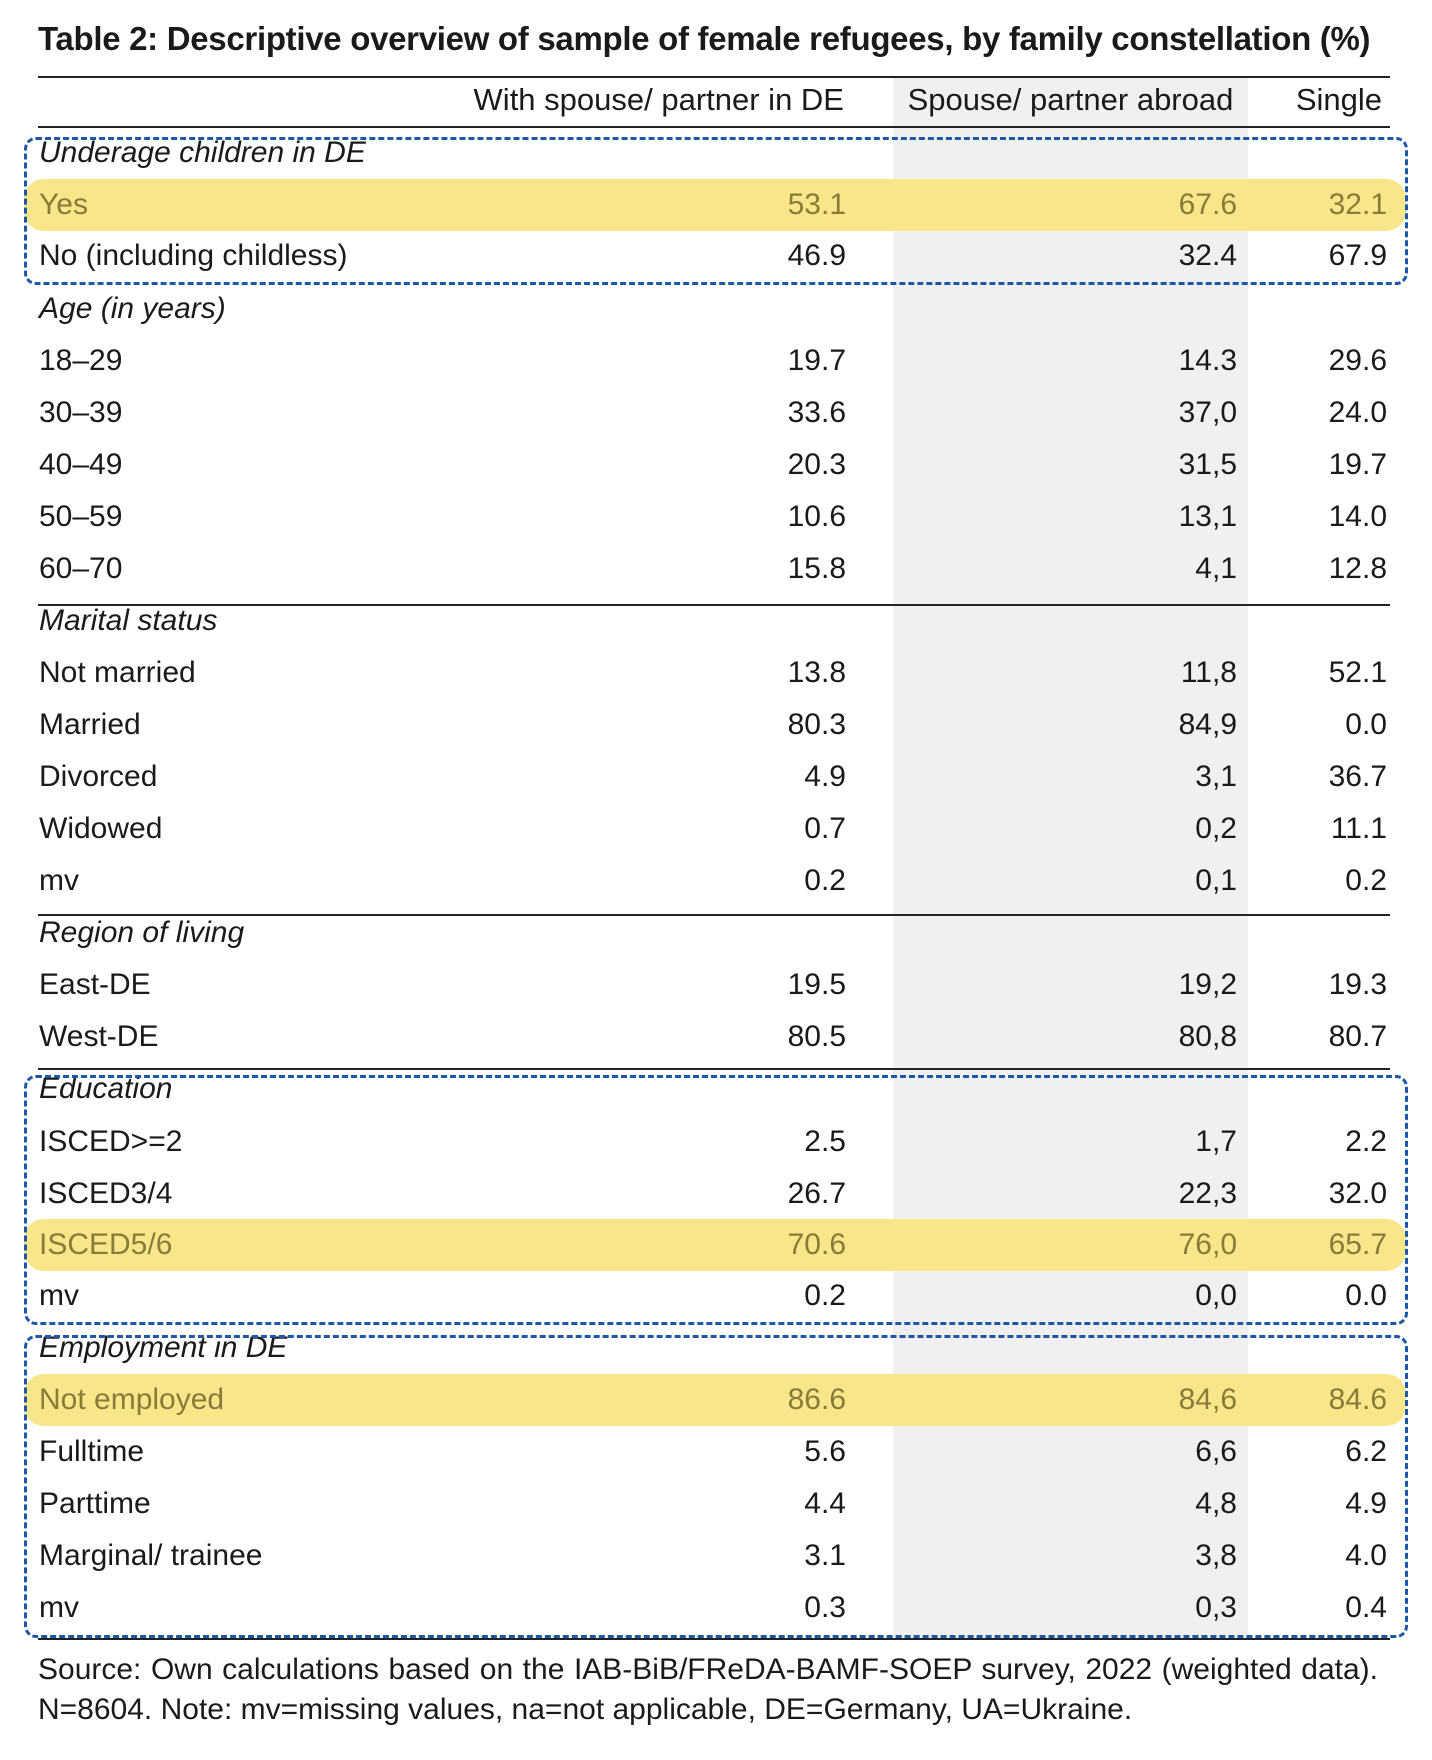 The image size is (1432, 1760). I want to click on row-label: West-DE, so click(99, 1036).